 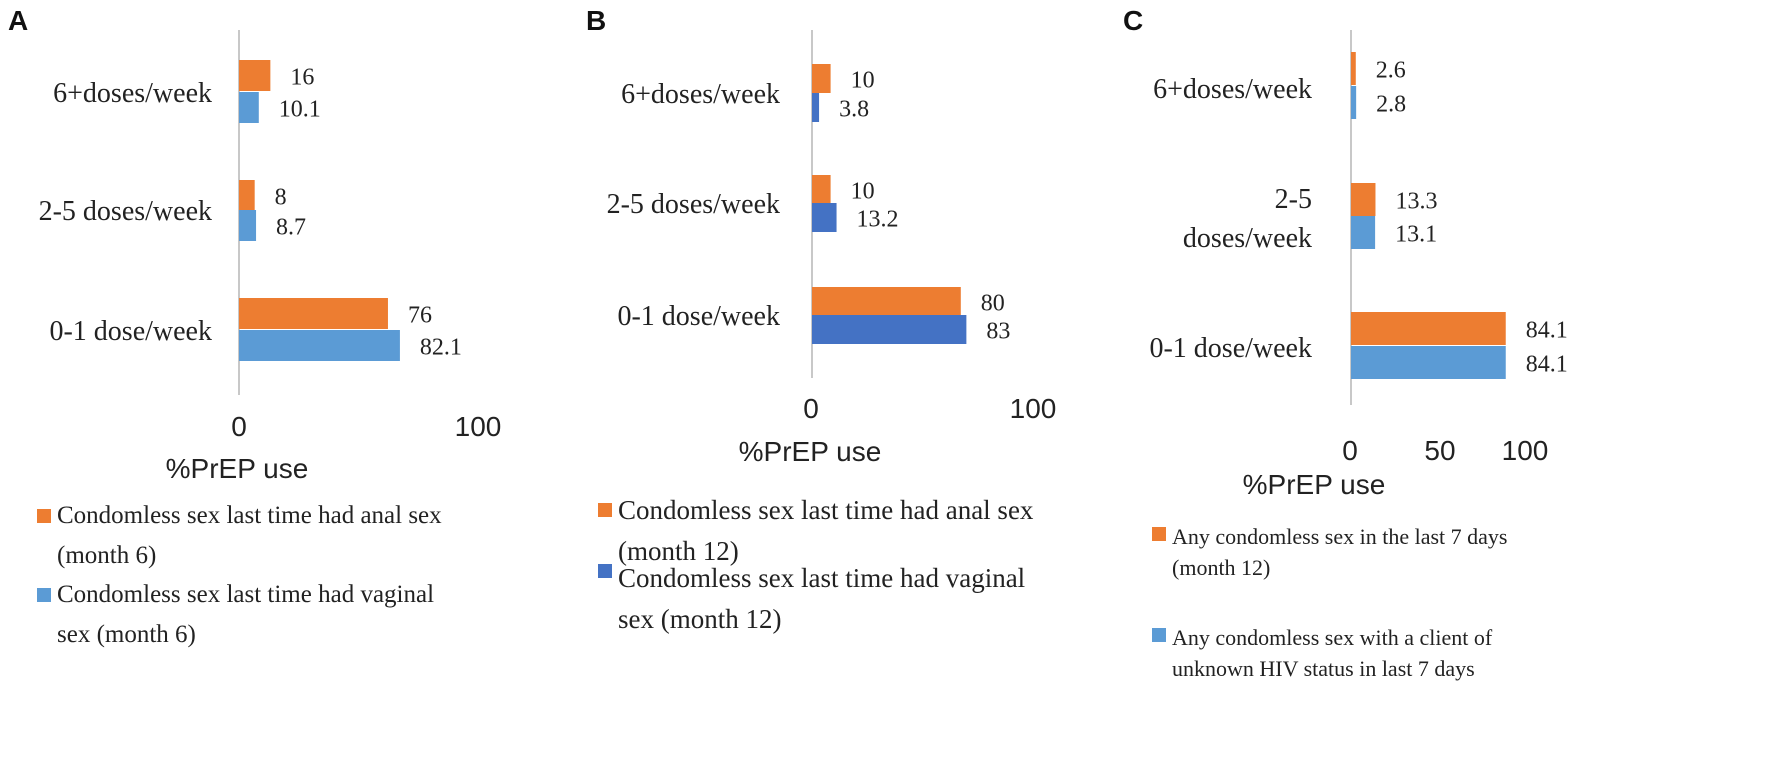 I want to click on legend-entry: (month 6), so click(x=106, y=555).